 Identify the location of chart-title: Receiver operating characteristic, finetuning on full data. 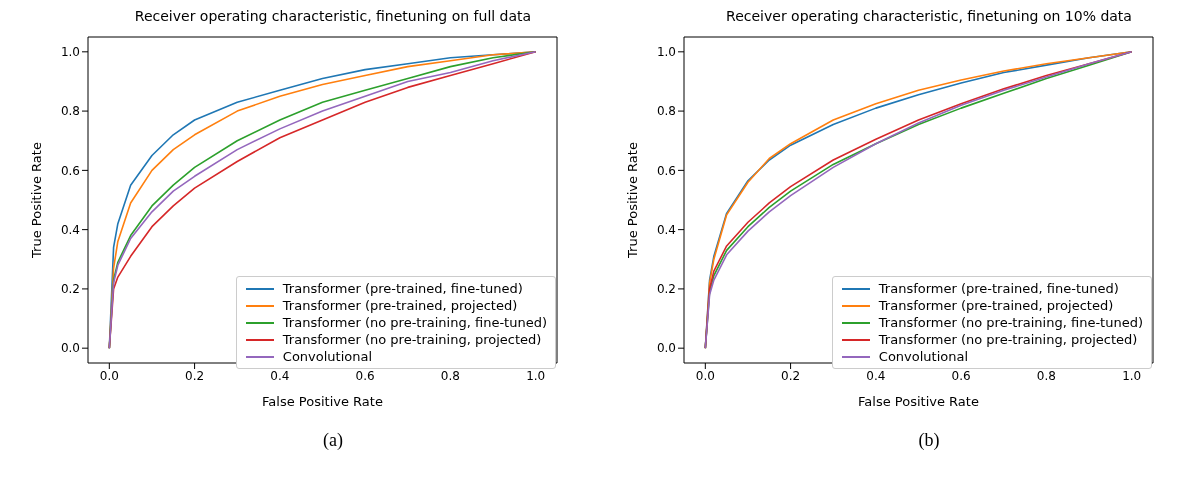
(333, 17).